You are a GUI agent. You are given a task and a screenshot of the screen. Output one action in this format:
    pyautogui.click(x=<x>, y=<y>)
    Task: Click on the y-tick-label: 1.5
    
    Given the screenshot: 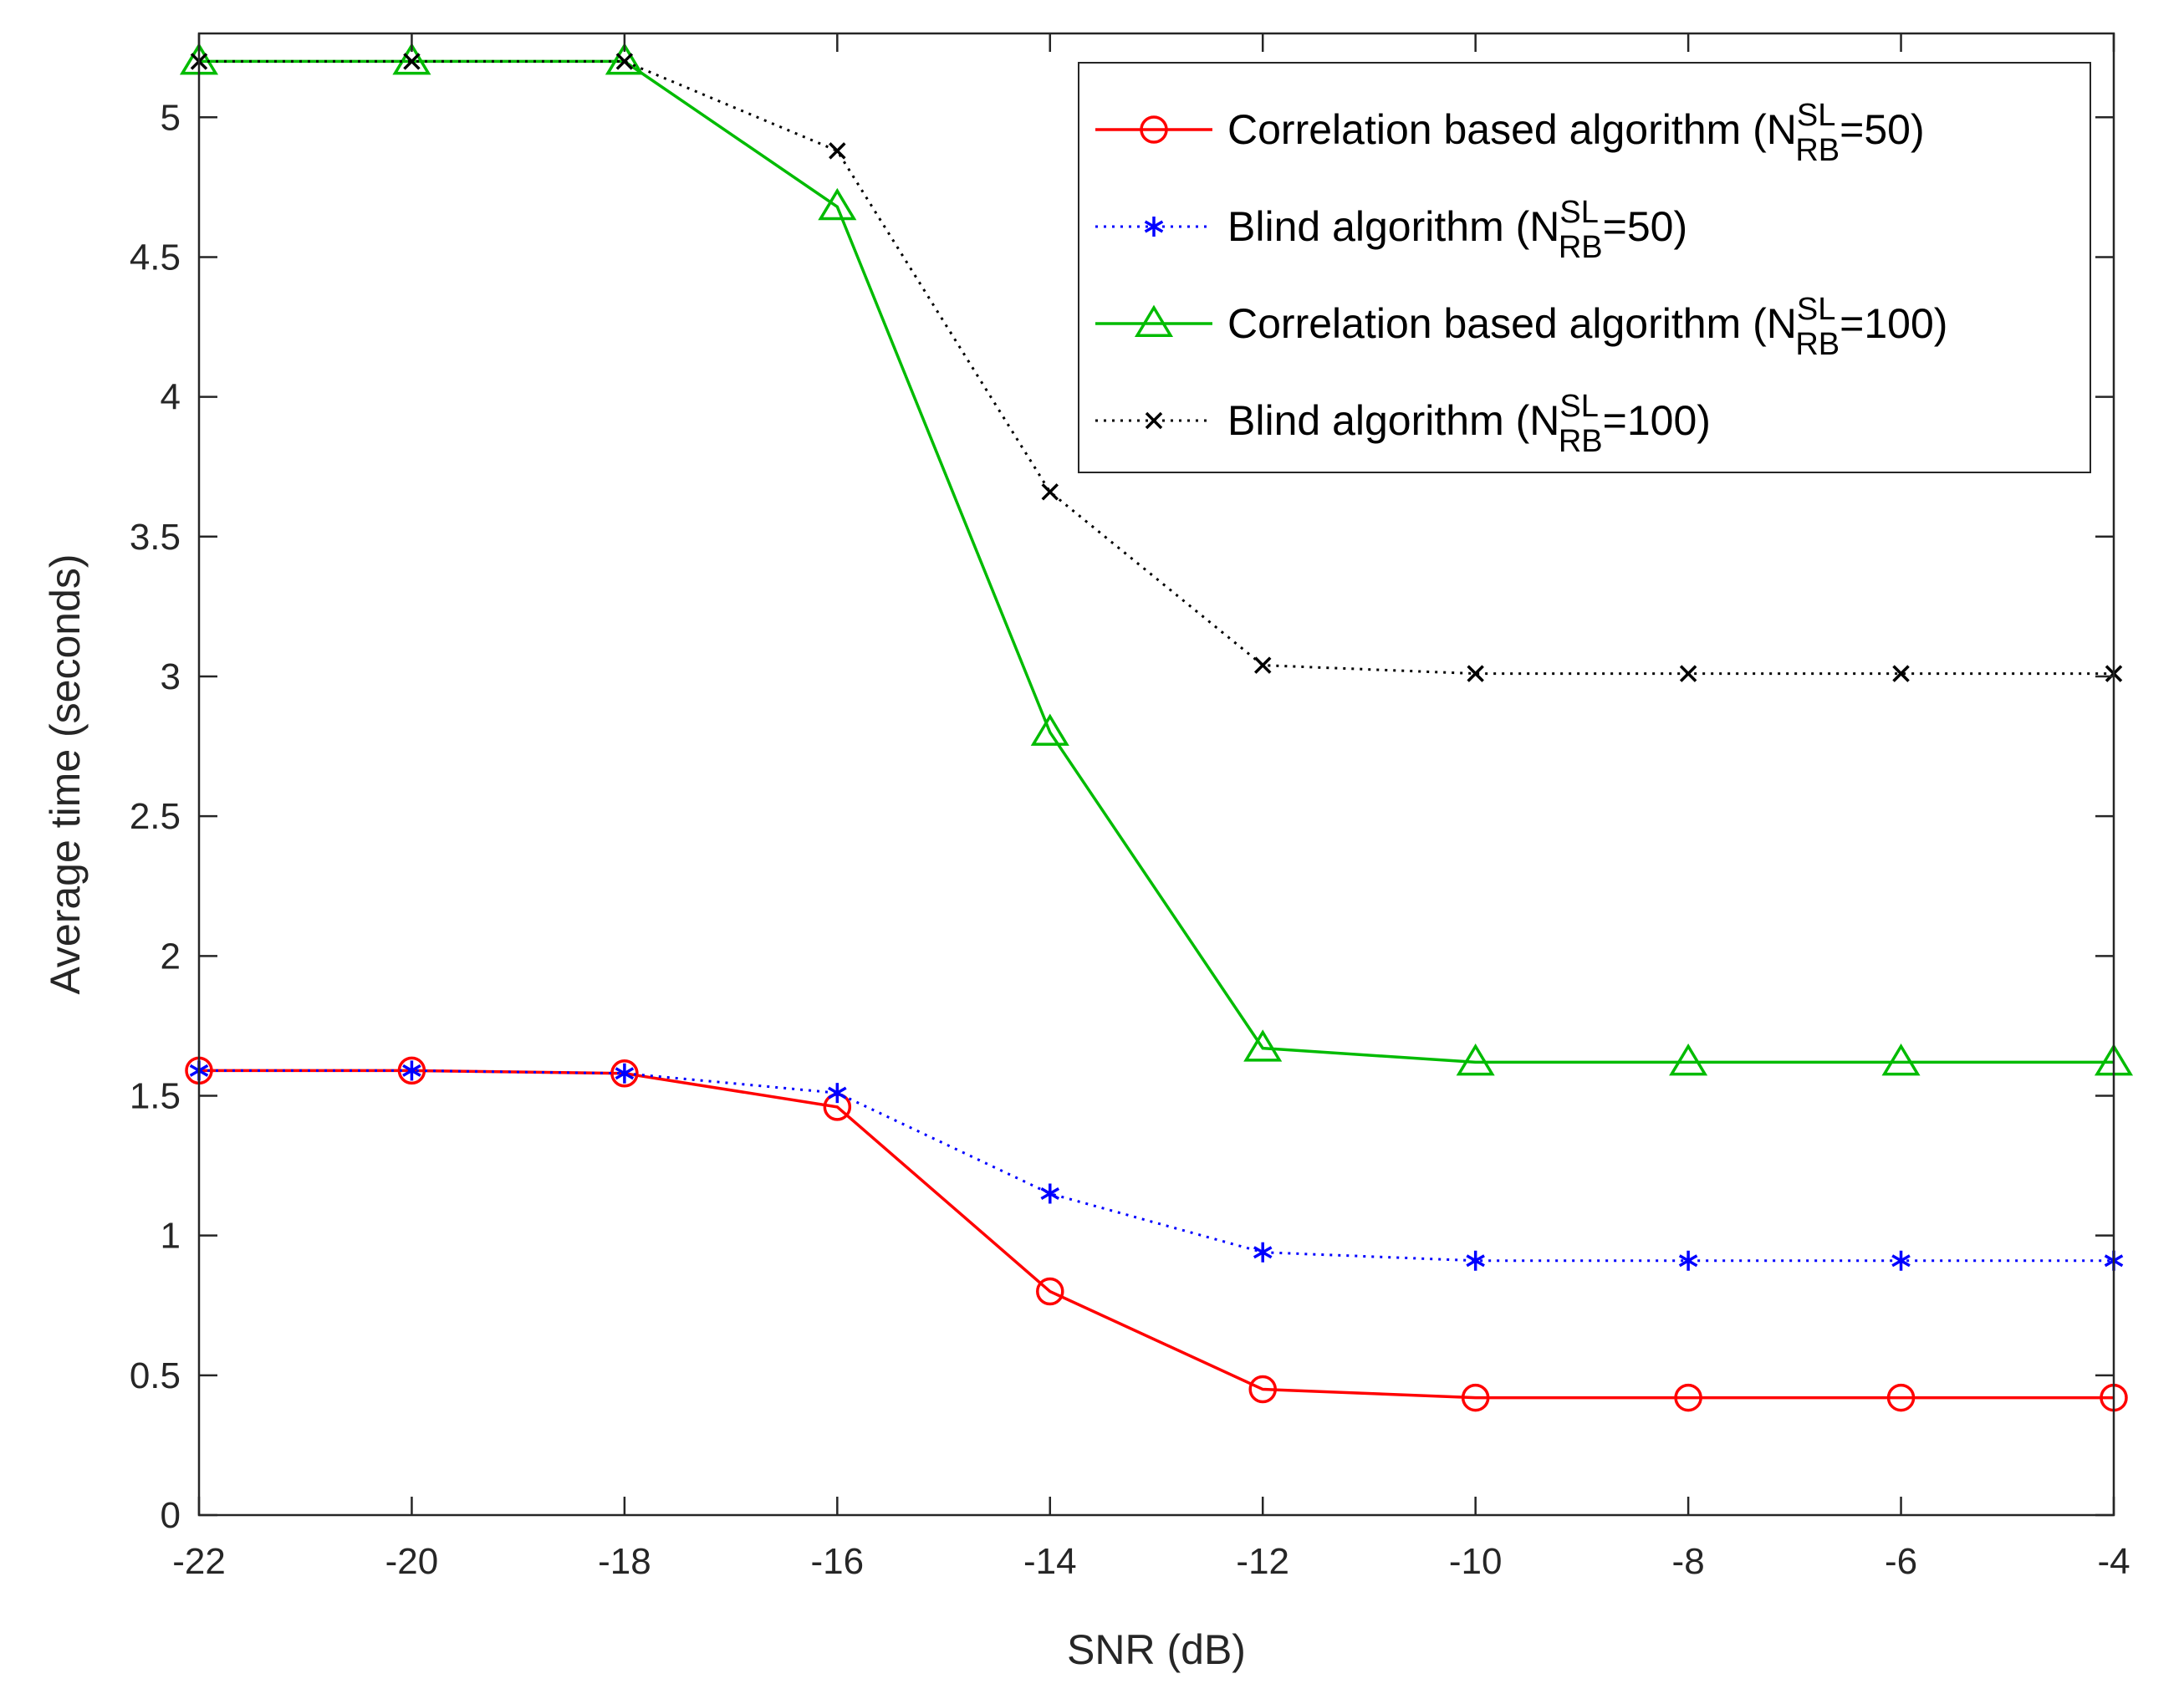 What is the action you would take?
    pyautogui.click(x=155, y=1095)
    